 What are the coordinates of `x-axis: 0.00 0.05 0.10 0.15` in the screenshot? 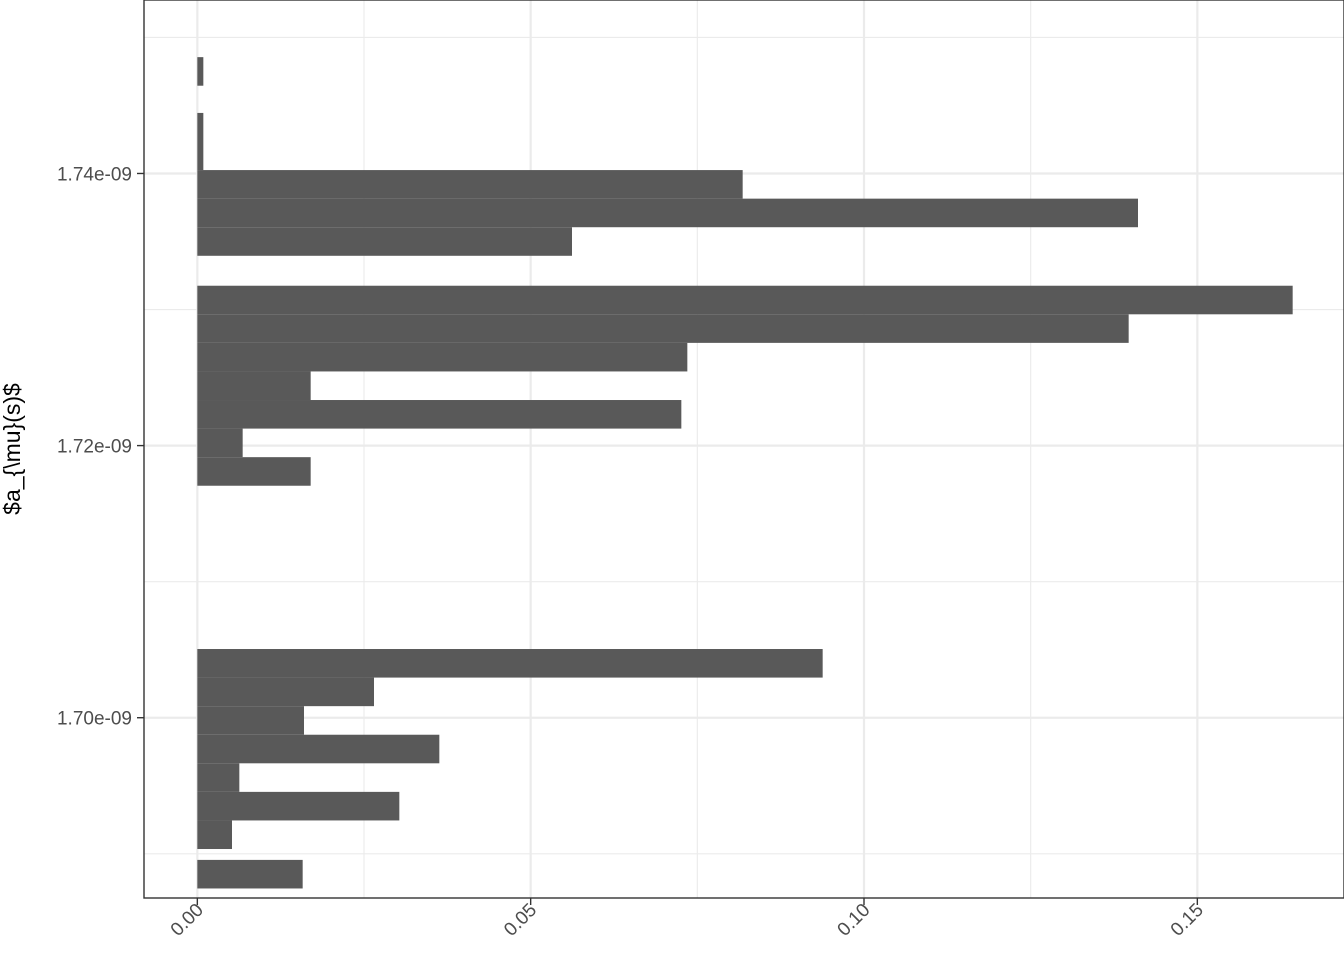 It's located at (687, 919).